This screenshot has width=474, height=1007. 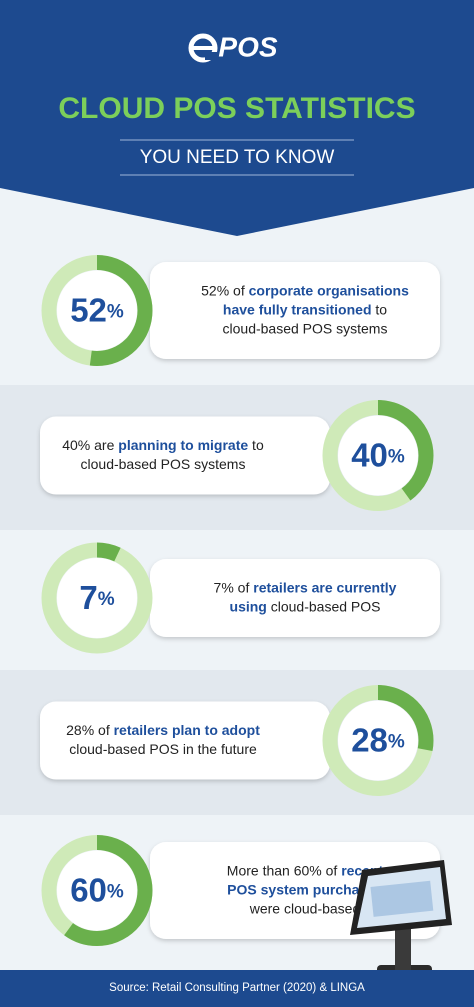 I want to click on footer-bg, so click(x=237, y=988).